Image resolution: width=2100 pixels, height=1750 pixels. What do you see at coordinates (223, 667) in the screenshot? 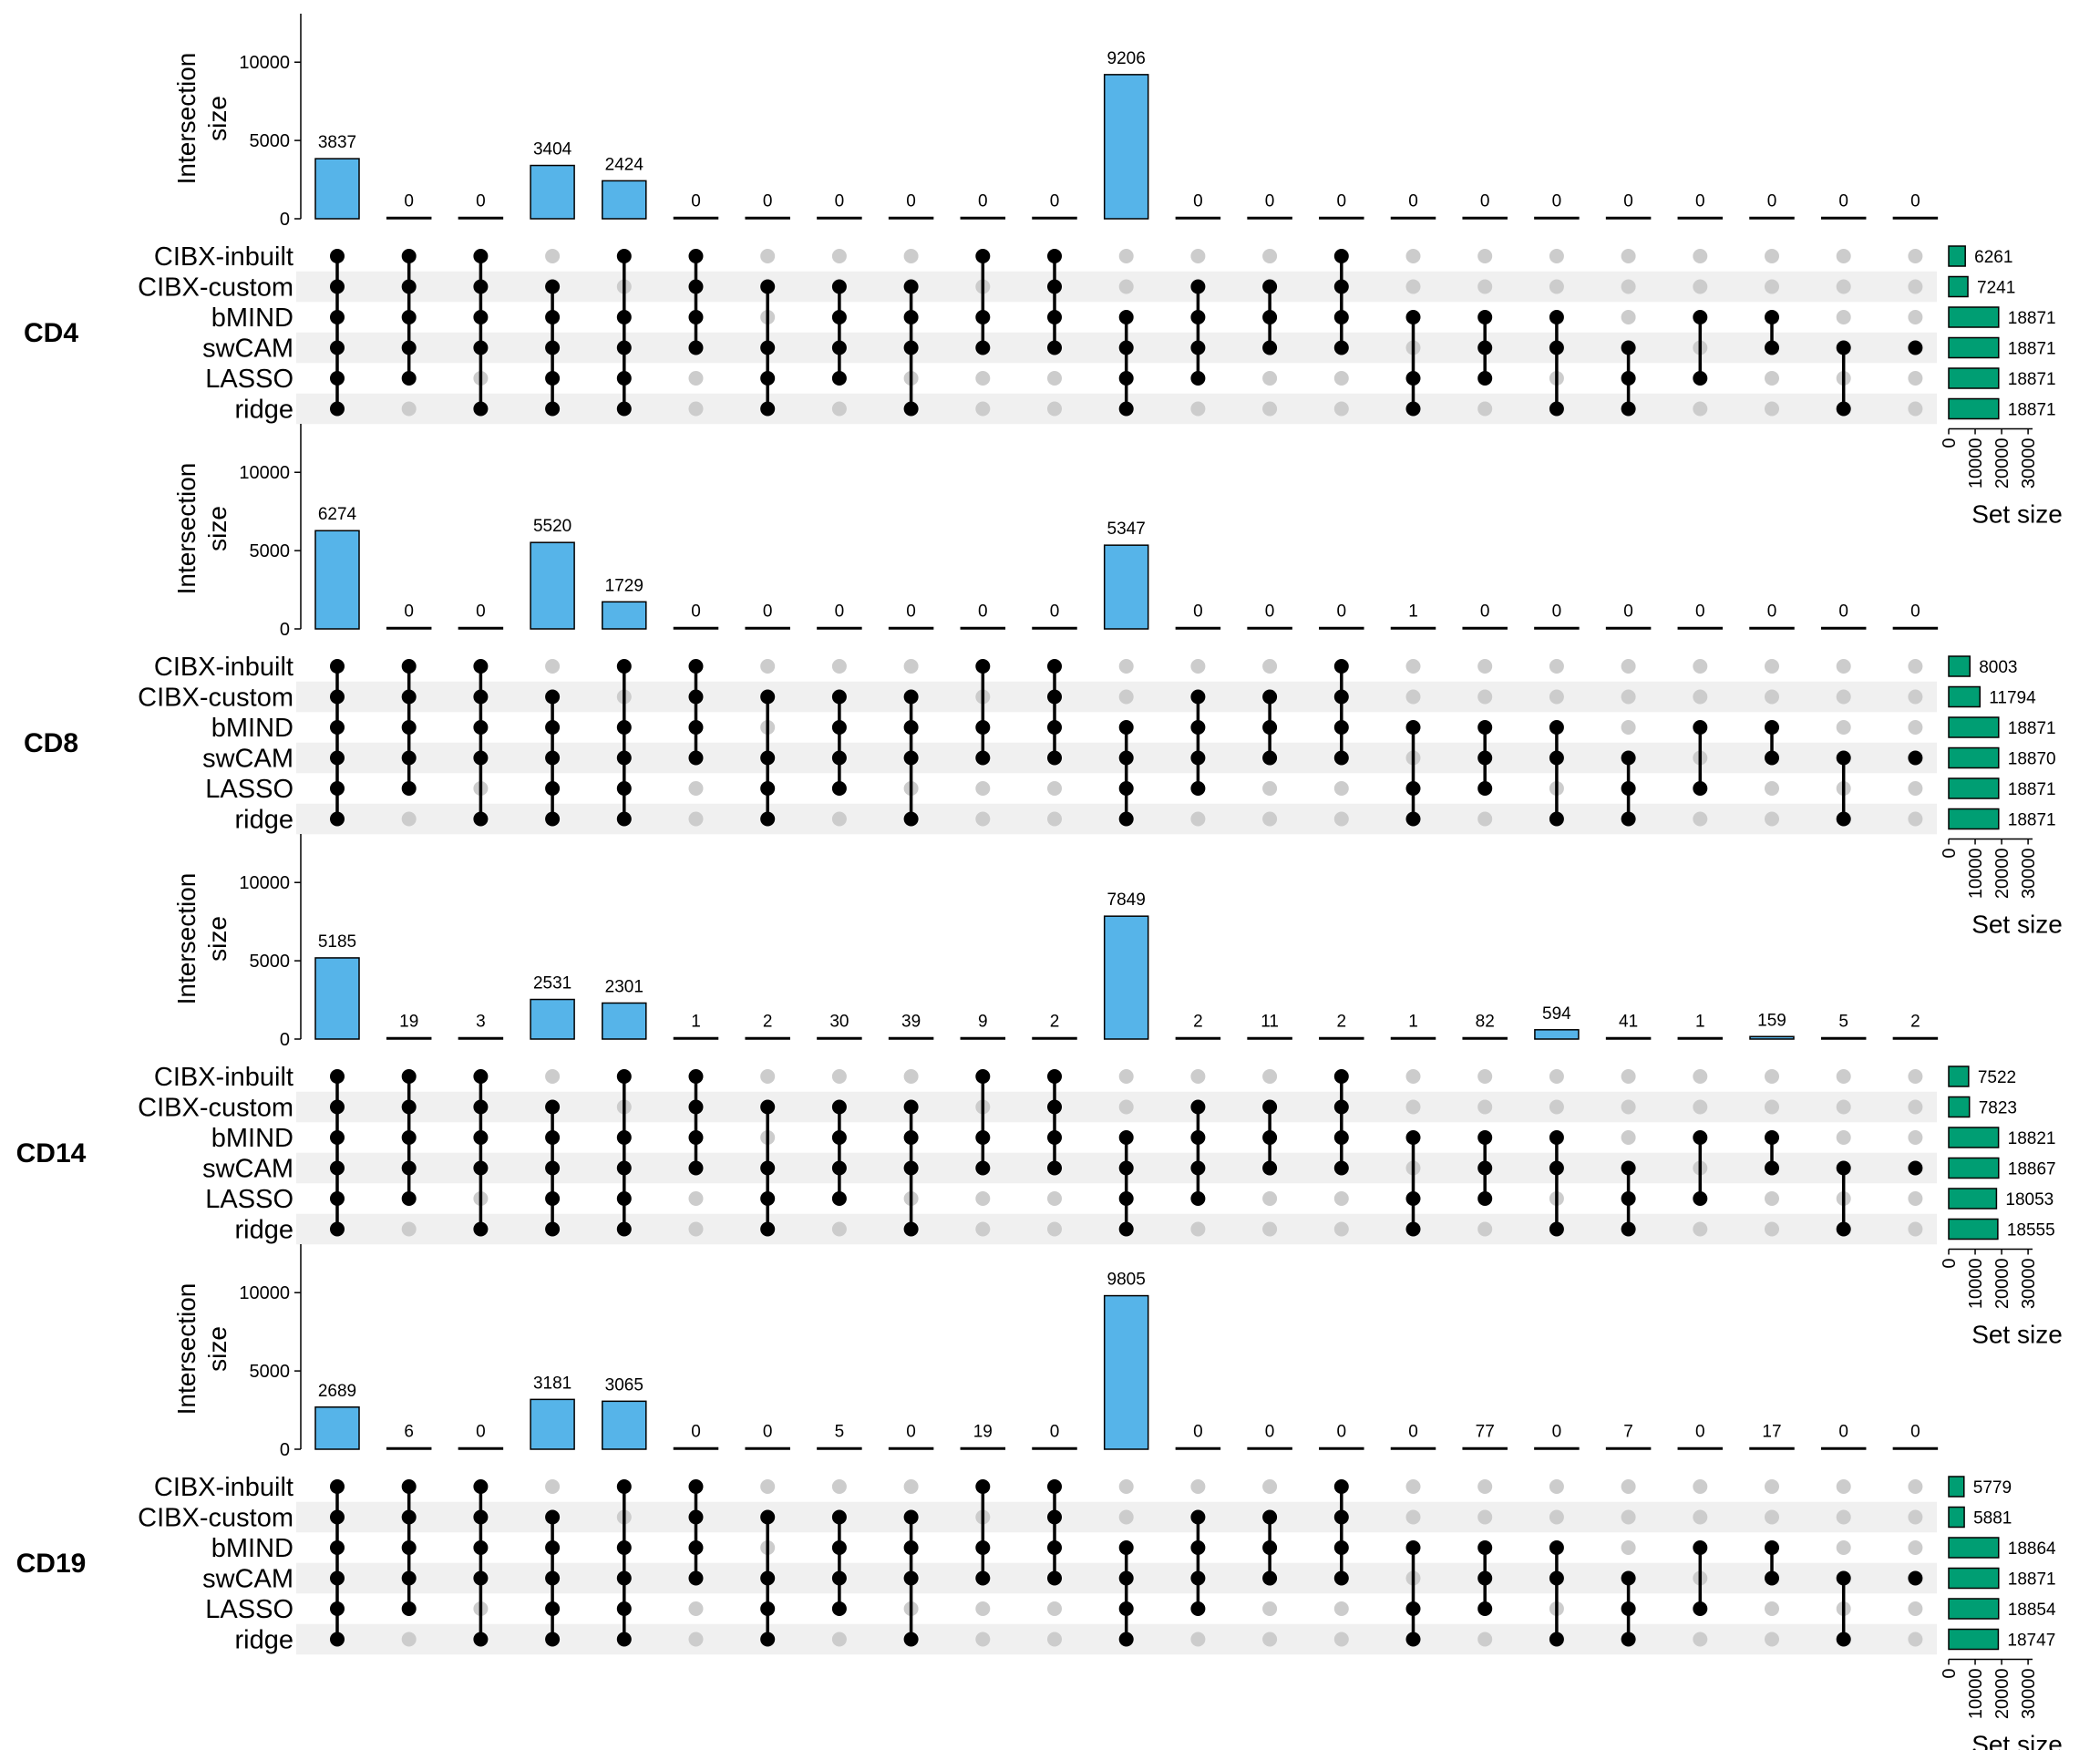
I see `set-name-label: CIBX-inbuilt` at bounding box center [223, 667].